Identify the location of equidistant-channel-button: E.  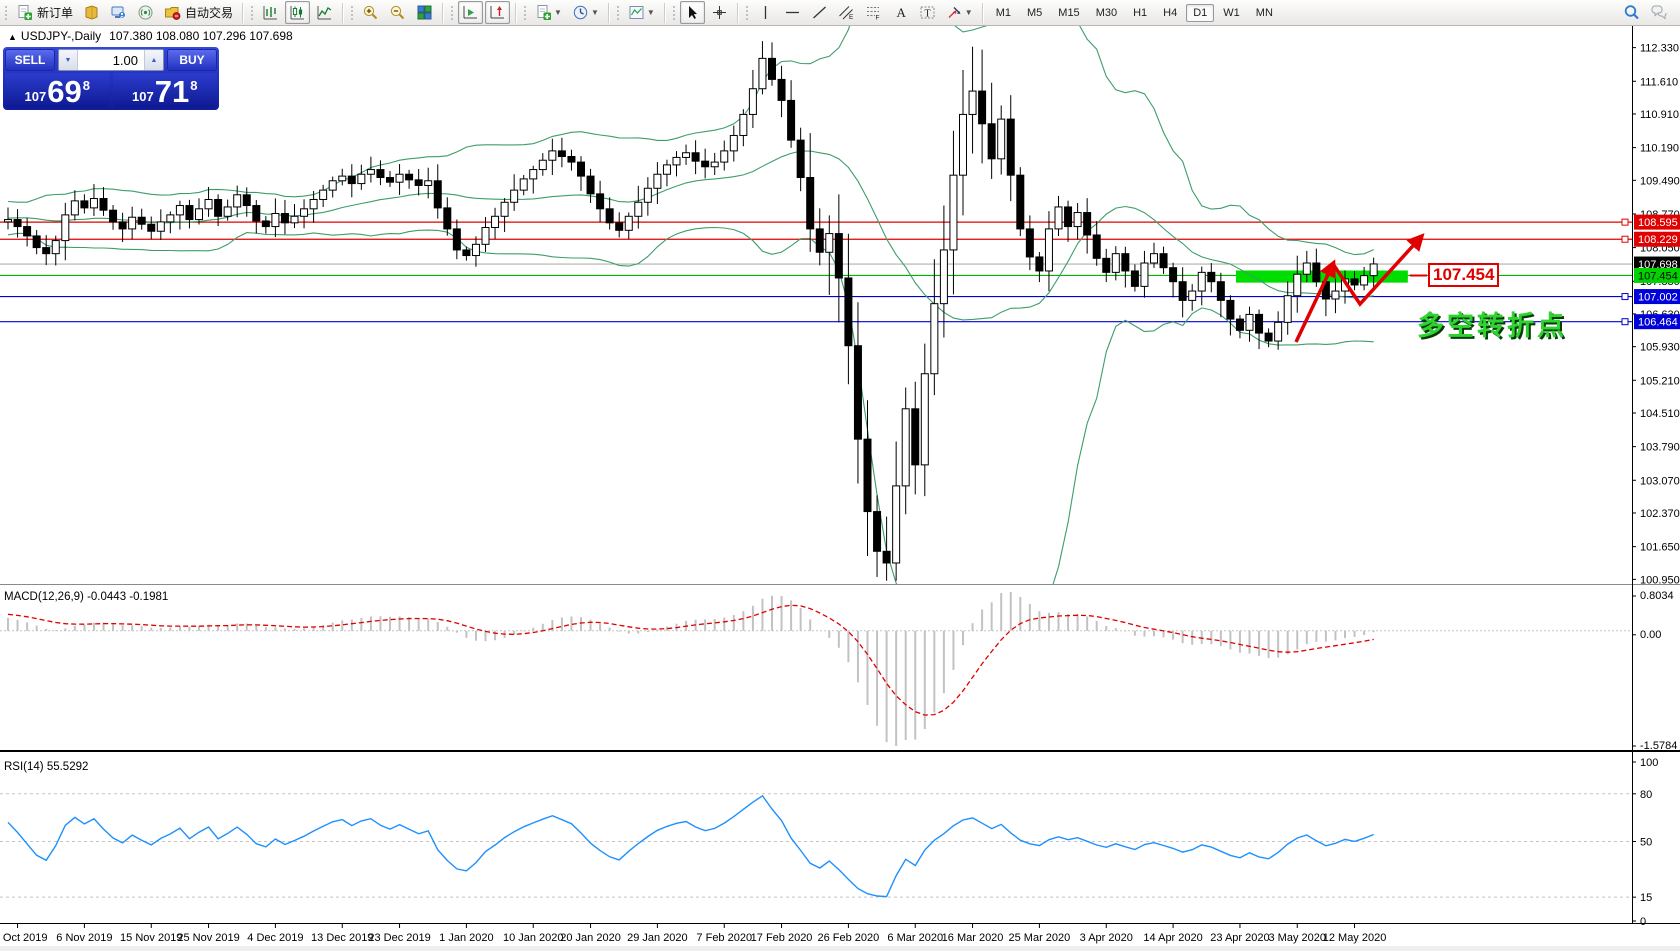
(846, 12).